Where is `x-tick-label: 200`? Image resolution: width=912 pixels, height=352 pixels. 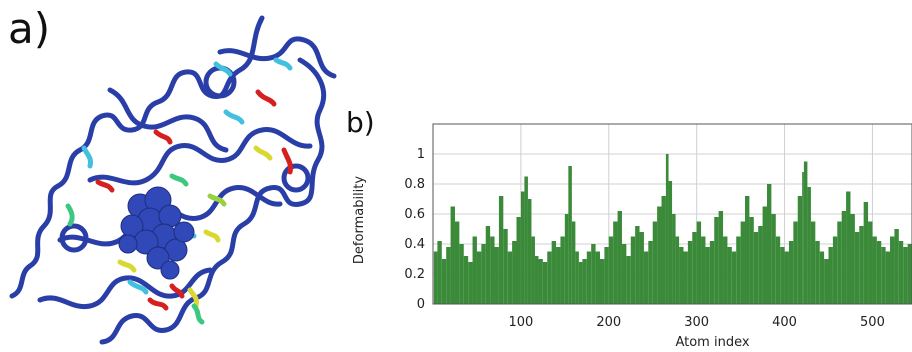
x-tick-label: 200 is located at coordinates (608, 322).